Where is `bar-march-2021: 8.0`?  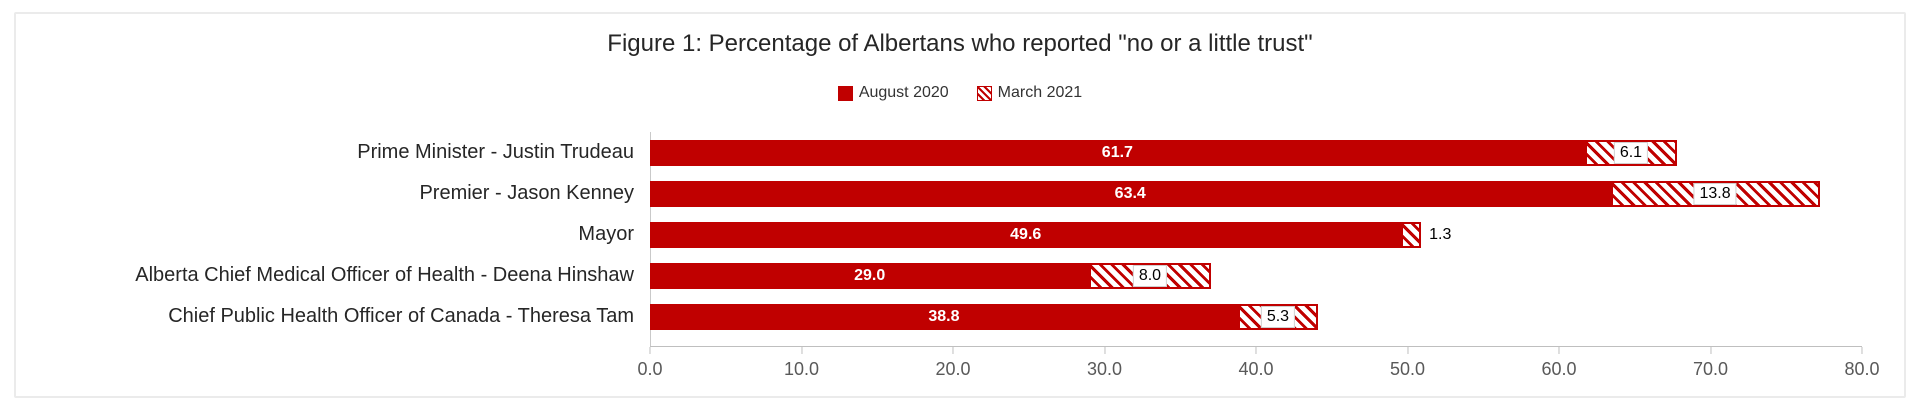 bar-march-2021: 8.0 is located at coordinates (1150, 275).